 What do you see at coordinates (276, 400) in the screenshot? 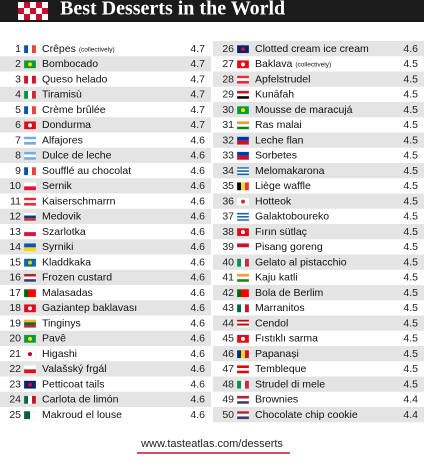
I see `dessert-name: Brownies` at bounding box center [276, 400].